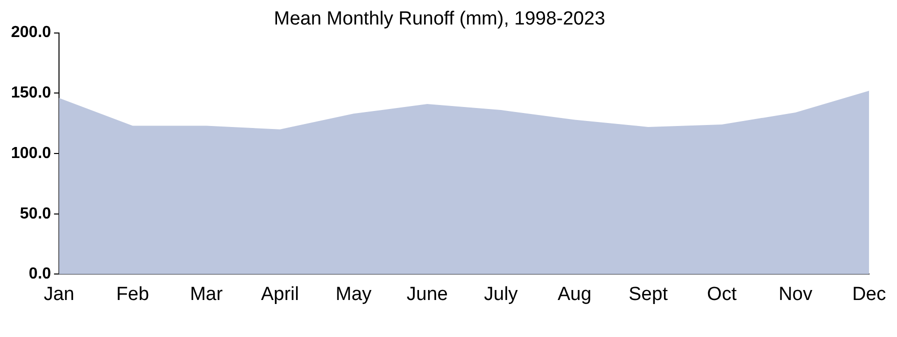 This screenshot has height=337, width=897. I want to click on x-tick-label: May, so click(354, 294).